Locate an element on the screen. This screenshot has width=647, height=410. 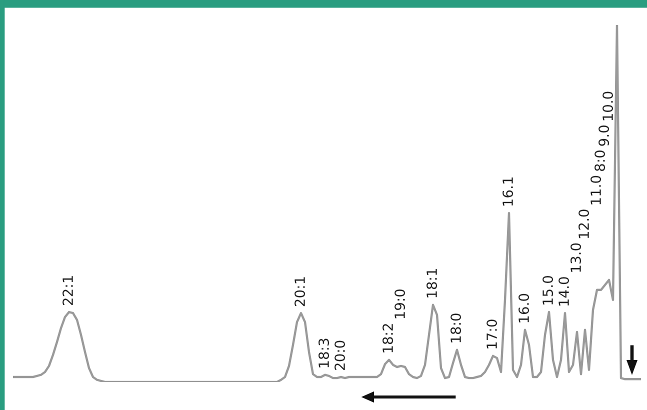
x-tick-label: 8:0 is located at coordinates (600, 161).